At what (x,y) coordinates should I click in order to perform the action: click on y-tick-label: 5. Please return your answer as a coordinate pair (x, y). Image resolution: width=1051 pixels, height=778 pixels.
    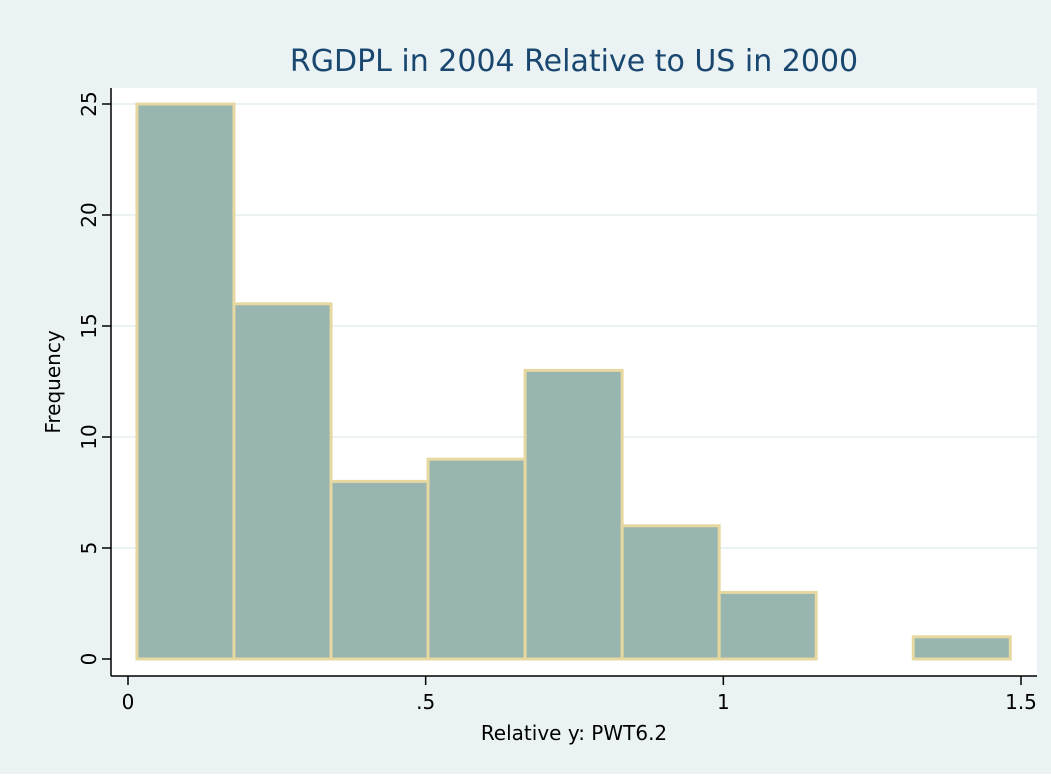
    Looking at the image, I should click on (89, 548).